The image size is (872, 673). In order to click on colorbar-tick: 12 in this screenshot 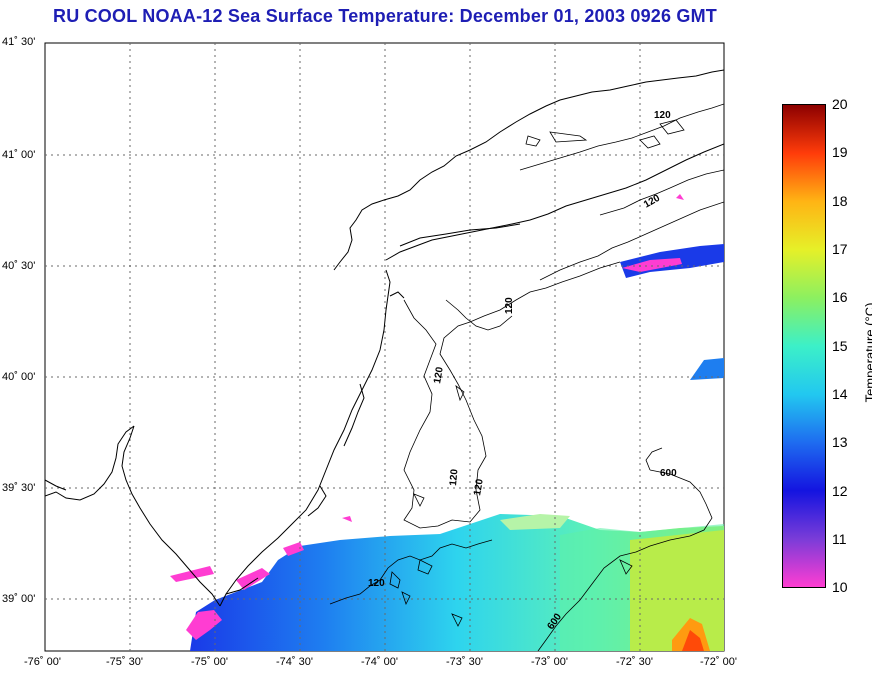, I will do `click(840, 491)`.